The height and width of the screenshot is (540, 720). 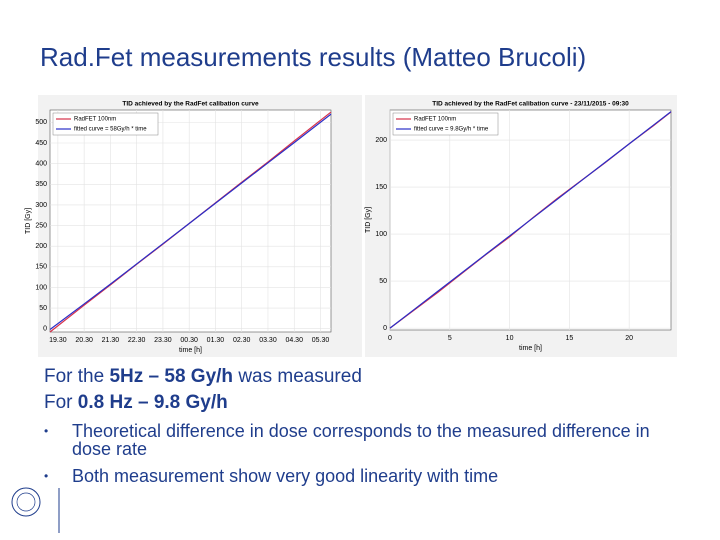 I want to click on x-tick-label: 05.30, so click(x=321, y=340).